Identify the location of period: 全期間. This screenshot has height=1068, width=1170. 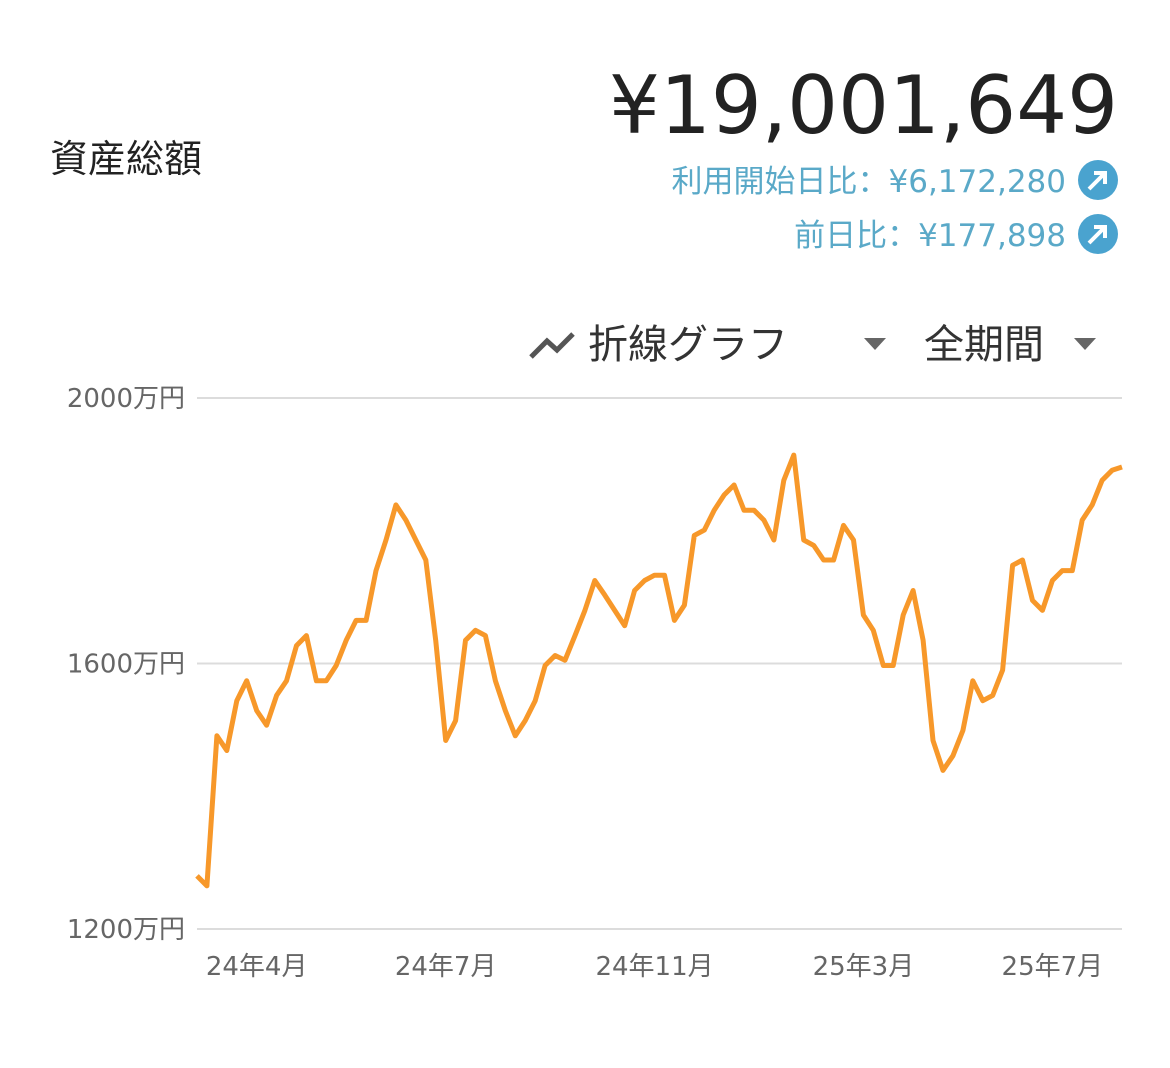
(984, 345).